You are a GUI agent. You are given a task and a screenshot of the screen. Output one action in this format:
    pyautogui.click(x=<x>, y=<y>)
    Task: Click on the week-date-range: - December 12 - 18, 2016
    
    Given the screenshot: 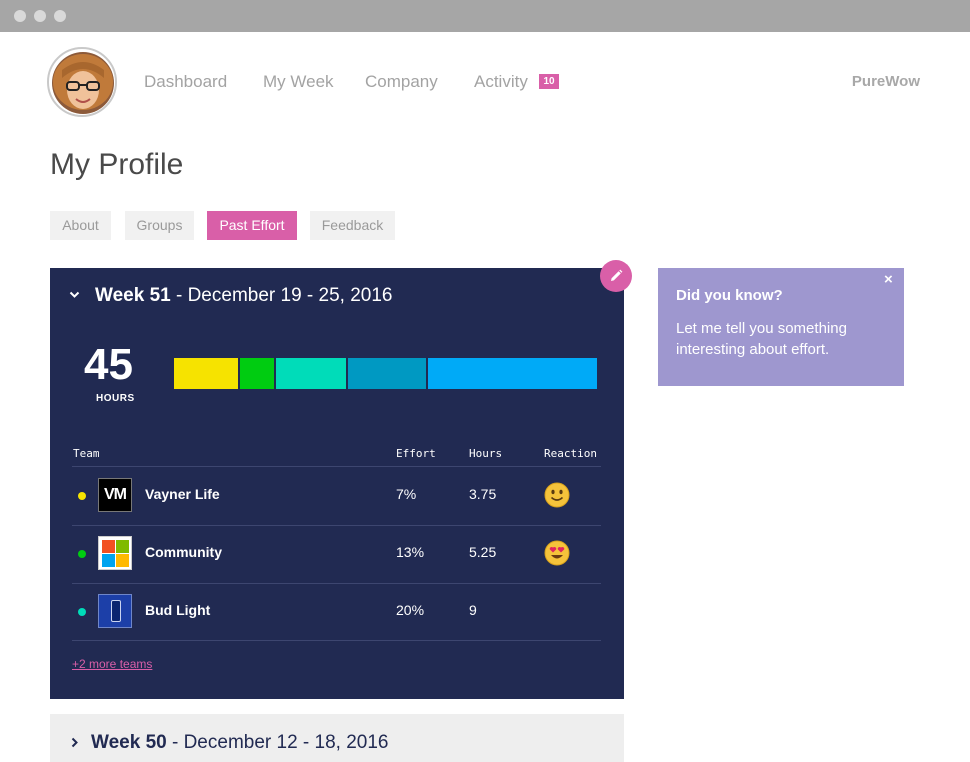 What is the action you would take?
    pyautogui.click(x=277, y=742)
    